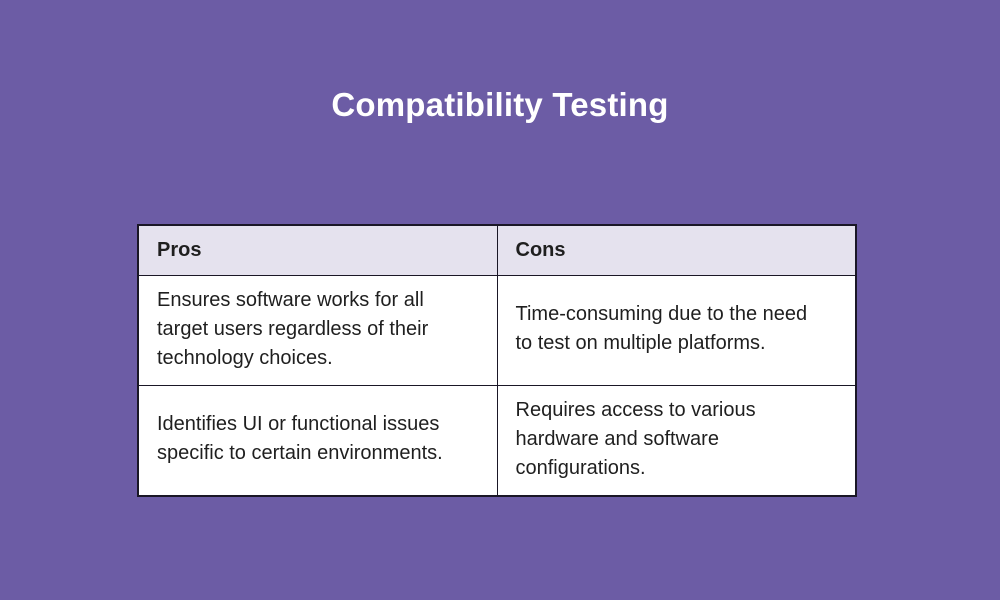 This screenshot has height=600, width=1000. I want to click on page-title: Compatibility Testing, so click(500, 104).